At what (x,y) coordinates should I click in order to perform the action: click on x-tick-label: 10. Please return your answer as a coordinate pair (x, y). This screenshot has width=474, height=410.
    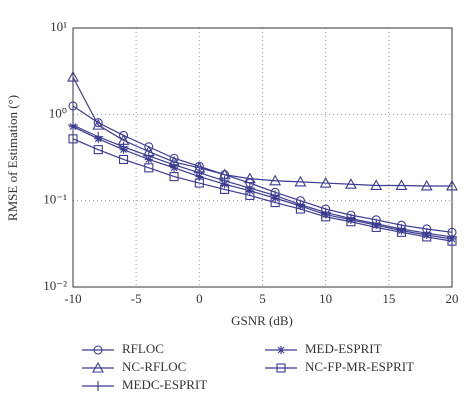
    Looking at the image, I should click on (325, 298).